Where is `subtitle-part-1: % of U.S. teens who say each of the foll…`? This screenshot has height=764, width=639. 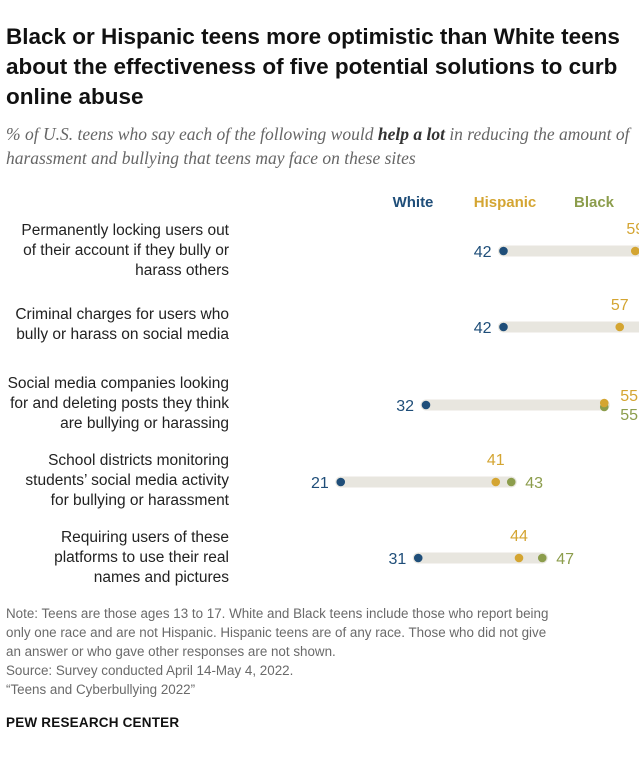 subtitle-part-1: % of U.S. teens who say each of the foll… is located at coordinates (192, 134).